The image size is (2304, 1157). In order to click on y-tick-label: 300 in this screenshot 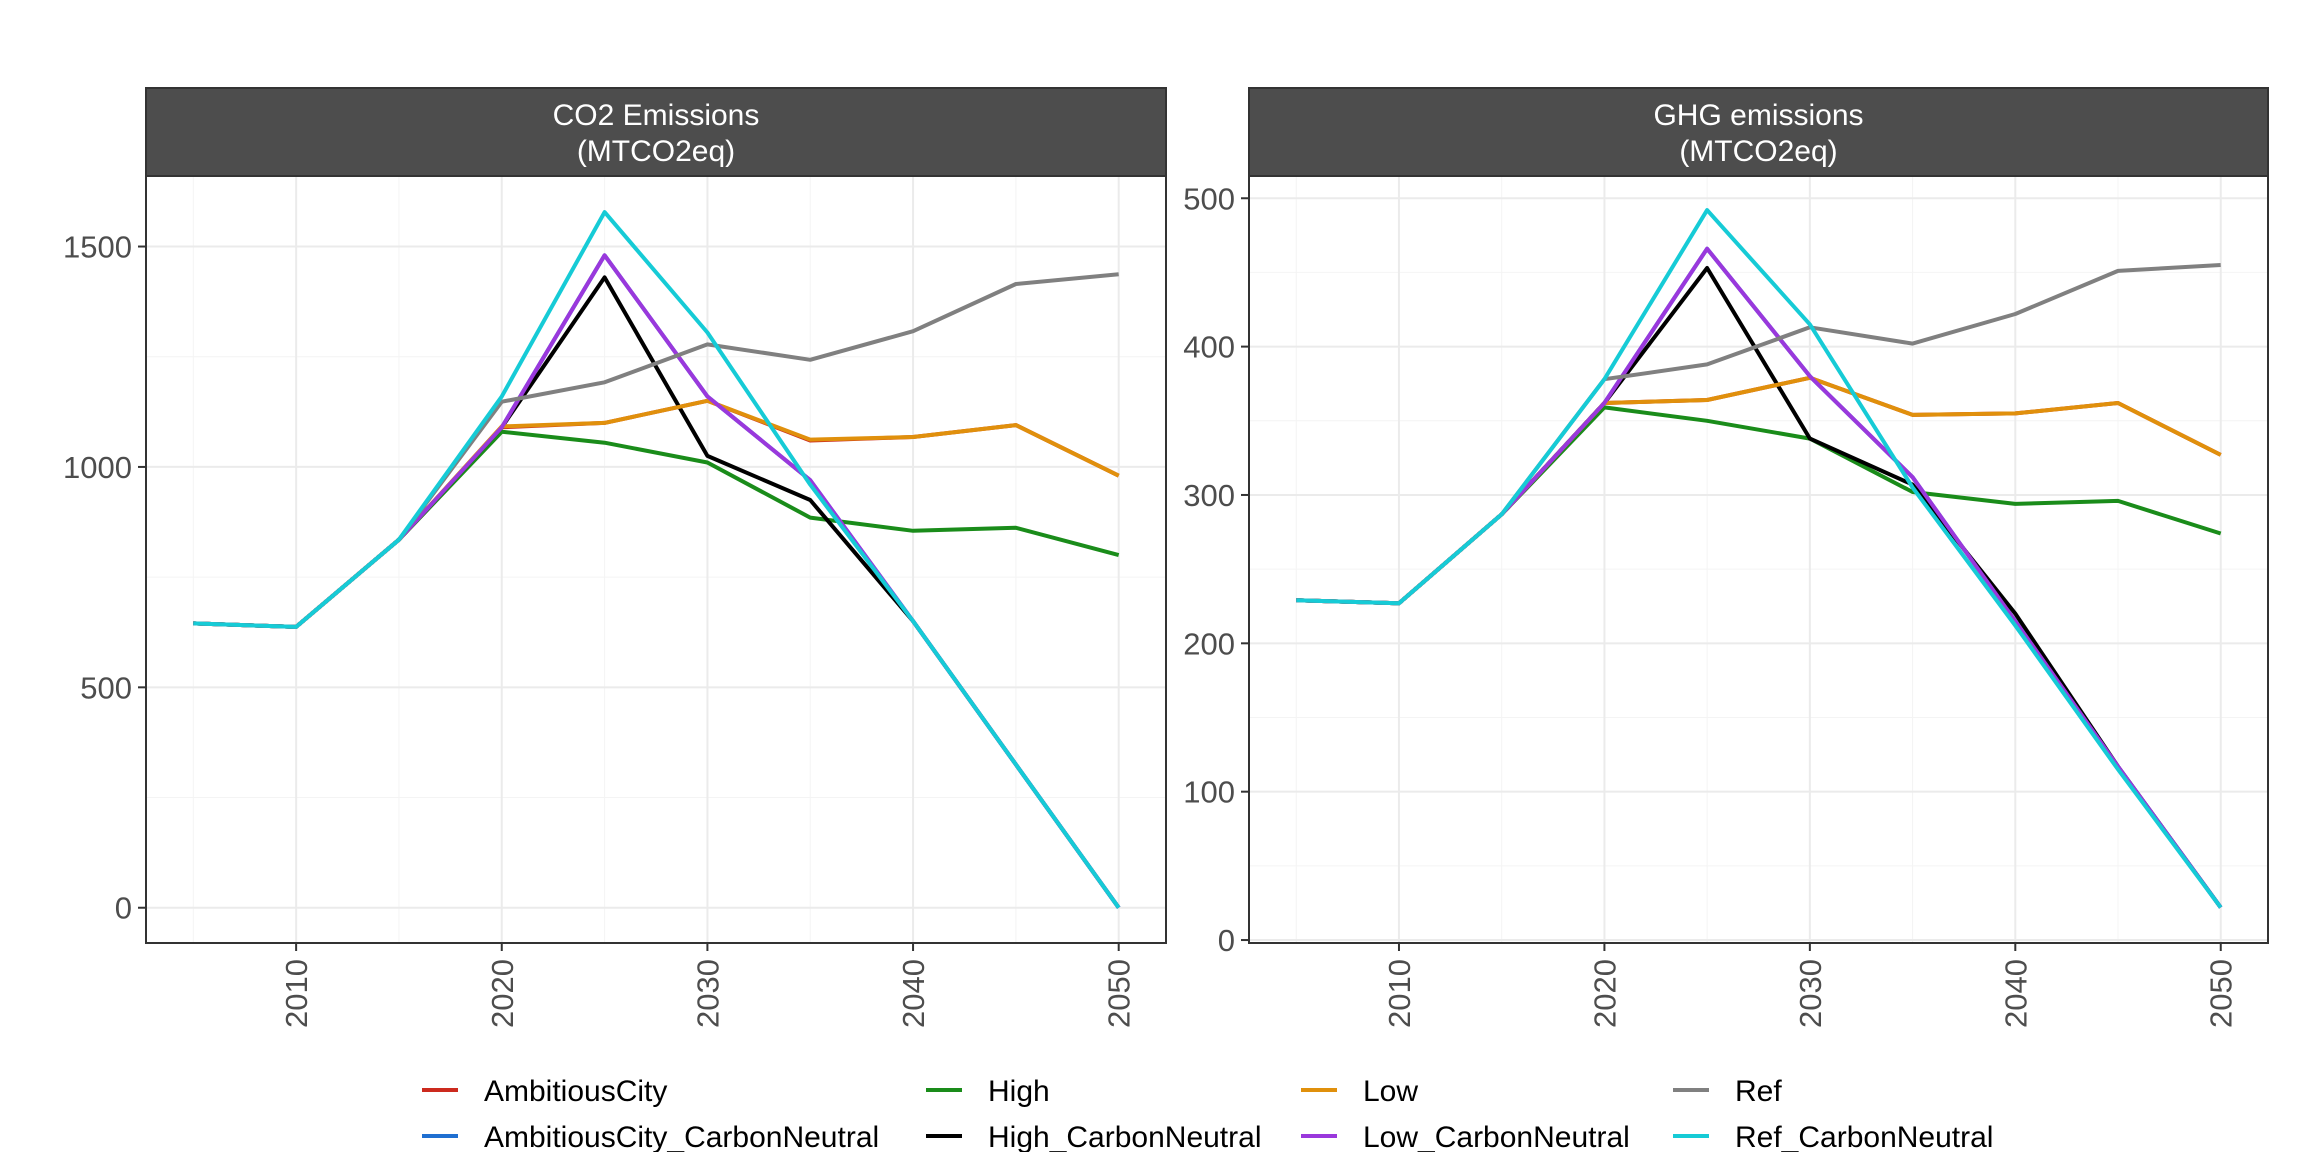, I will do `click(1209, 495)`.